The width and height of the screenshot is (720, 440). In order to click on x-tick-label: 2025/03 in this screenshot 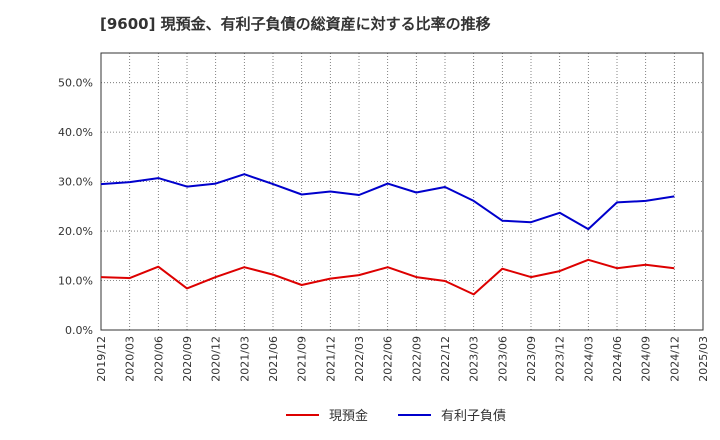, I will do `click(703, 359)`.